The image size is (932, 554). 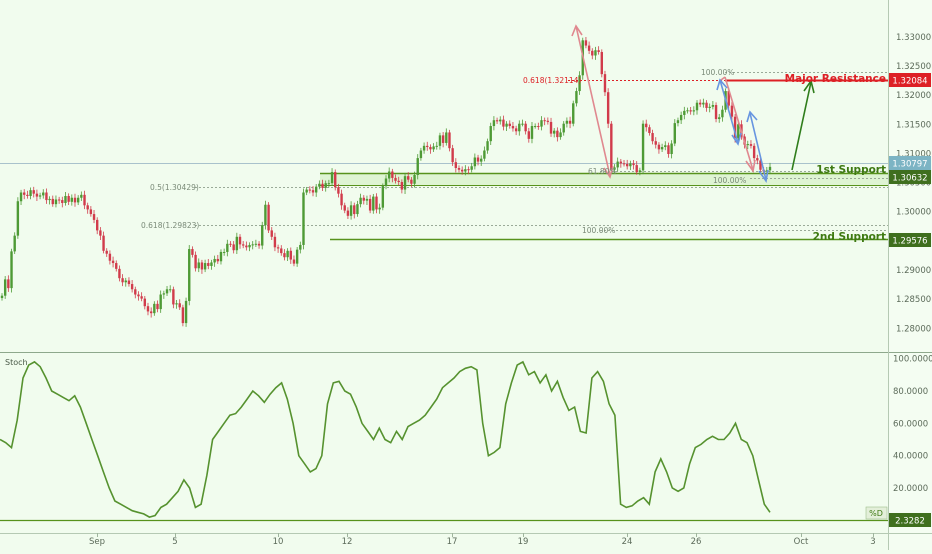 I want to click on fib-label-1: 100.00%, so click(x=717, y=72).